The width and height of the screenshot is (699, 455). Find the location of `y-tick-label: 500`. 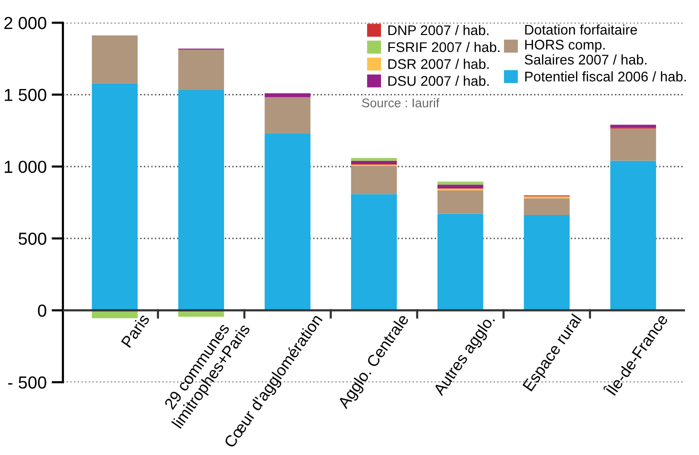

y-tick-label: 500 is located at coordinates (32, 238).